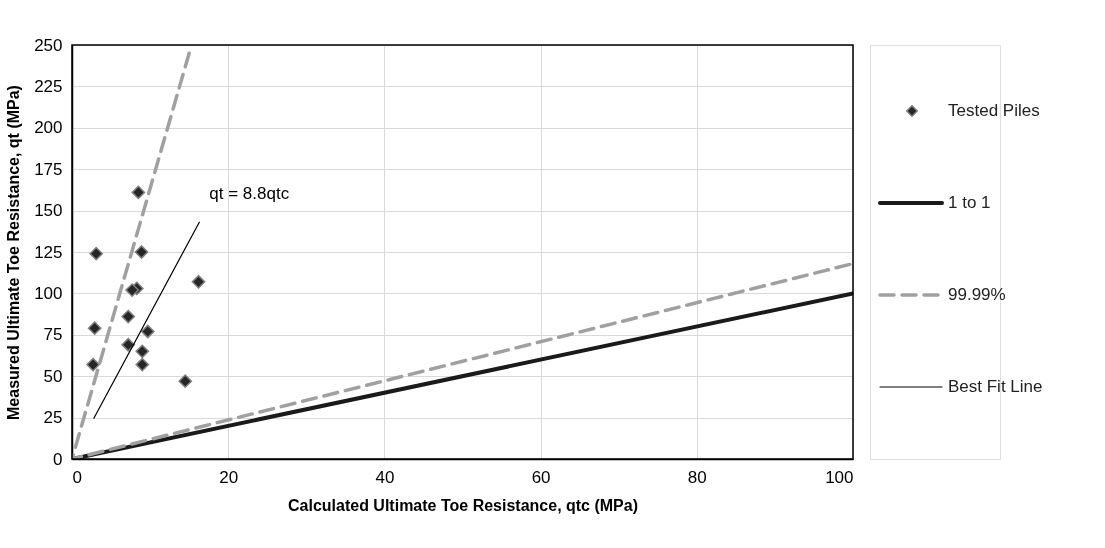  What do you see at coordinates (48, 211) in the screenshot?
I see `y-tick-label: 150` at bounding box center [48, 211].